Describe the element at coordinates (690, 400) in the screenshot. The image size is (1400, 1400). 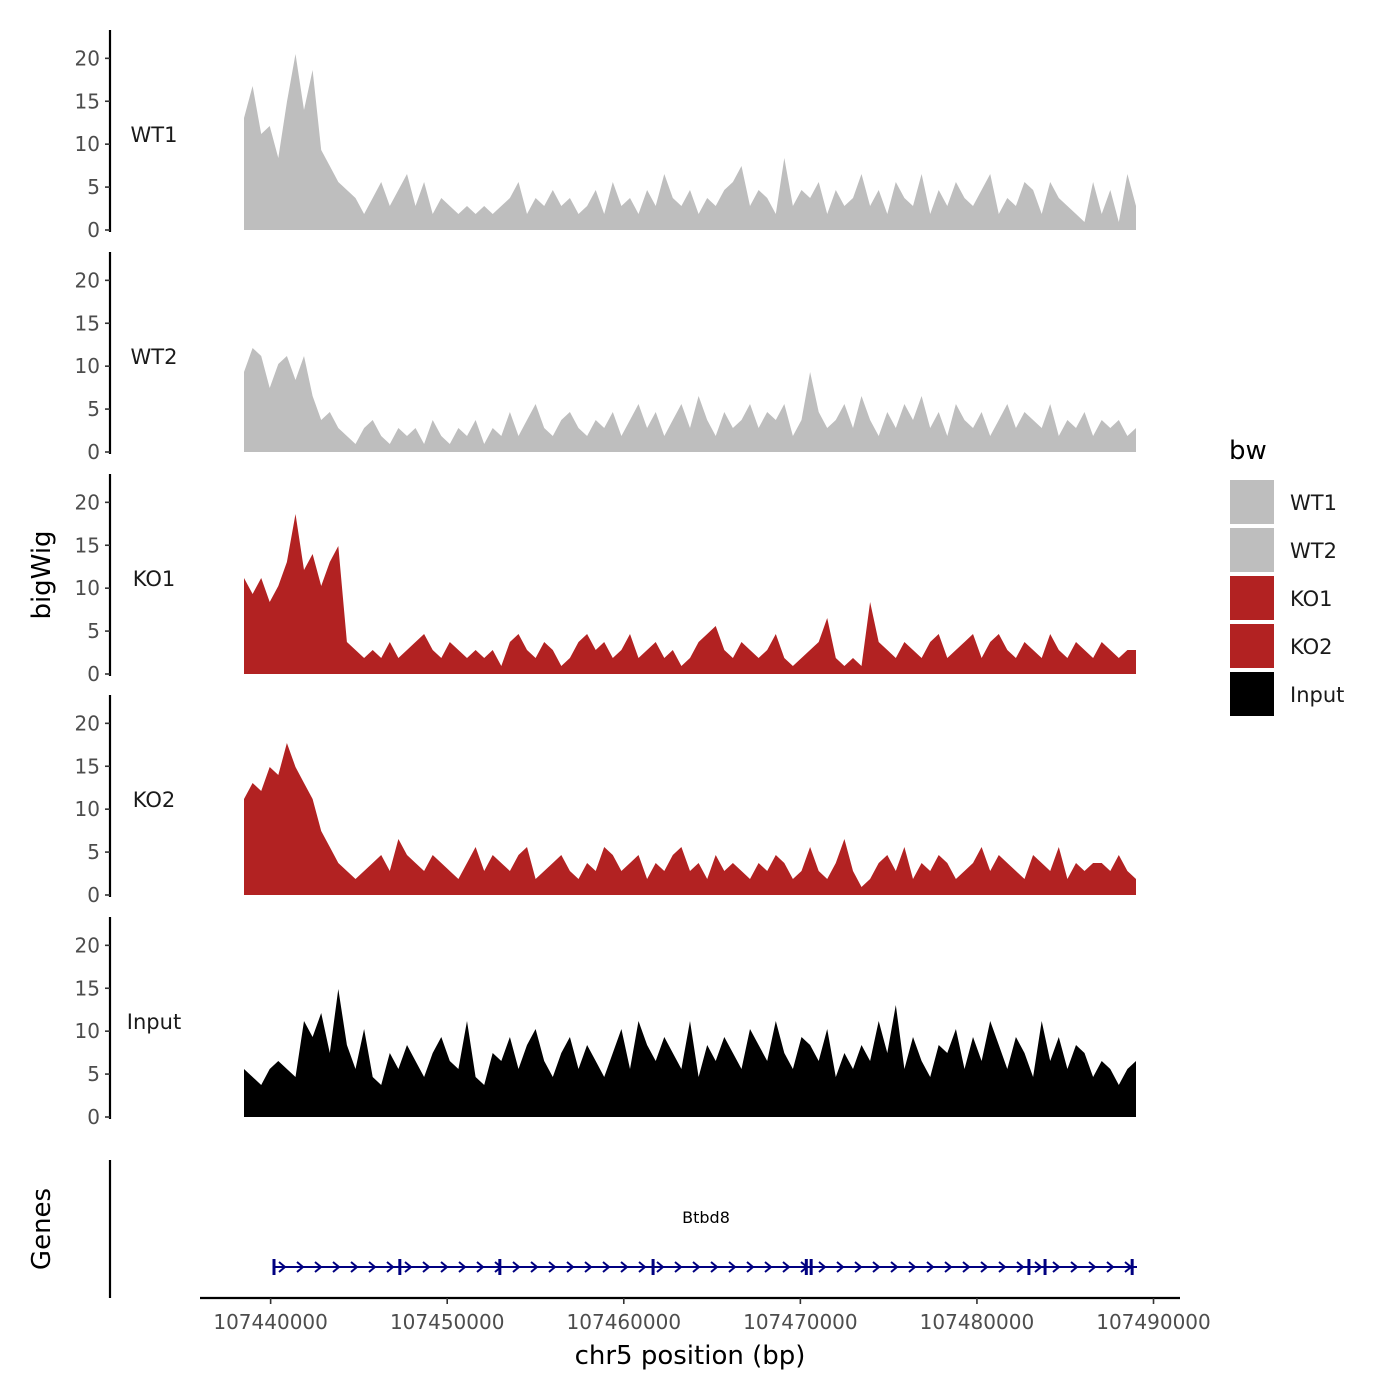
I see `coverage-area-wt2` at that location.